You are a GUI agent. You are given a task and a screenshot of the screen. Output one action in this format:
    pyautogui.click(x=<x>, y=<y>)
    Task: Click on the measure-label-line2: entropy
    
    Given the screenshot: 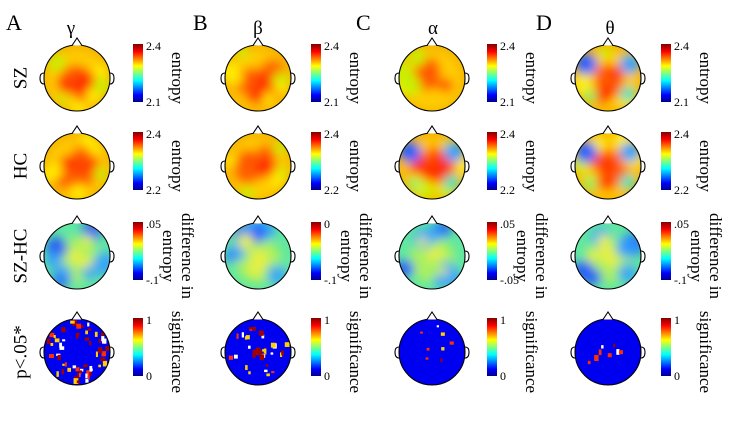 What is the action you would take?
    pyautogui.click(x=522, y=256)
    